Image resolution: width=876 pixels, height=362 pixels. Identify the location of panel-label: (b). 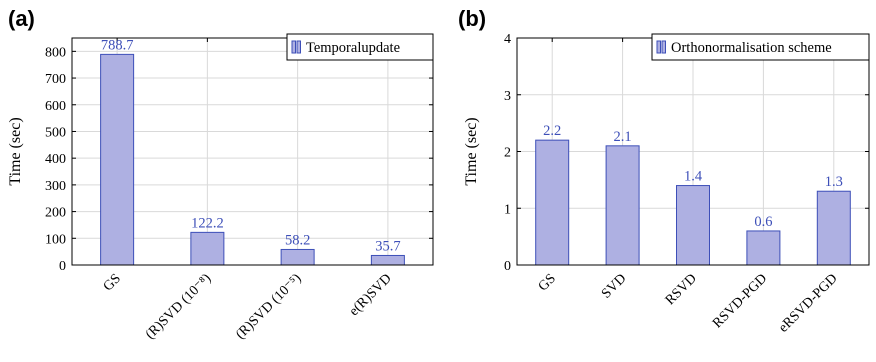
(472, 18).